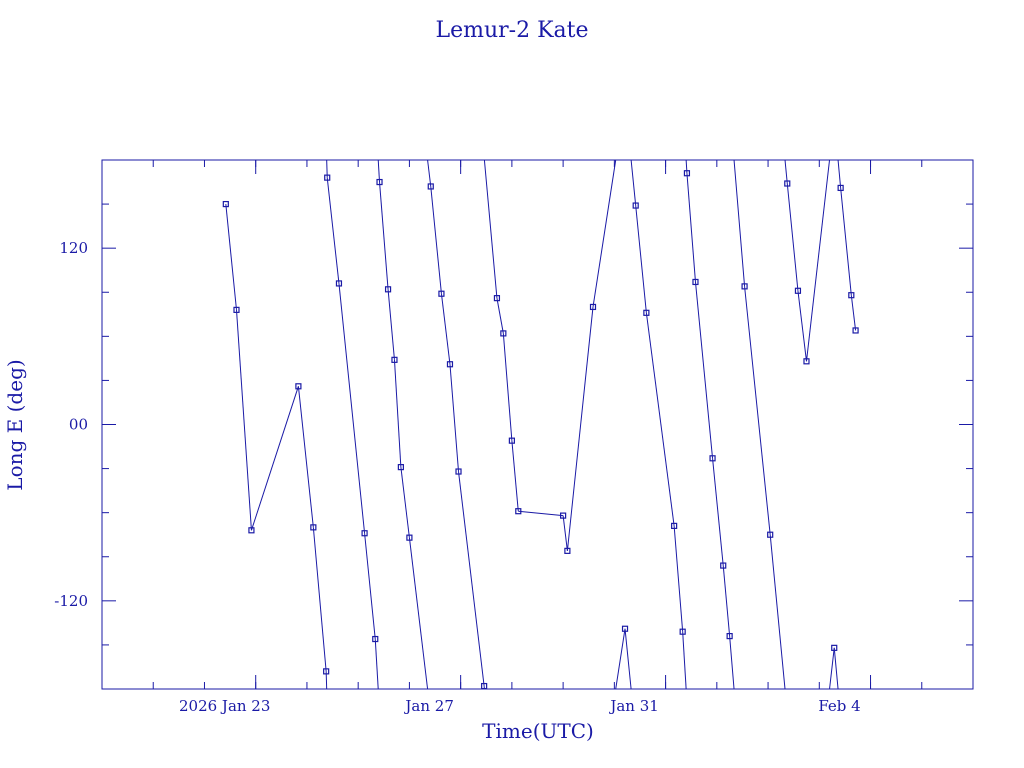 The image size is (1024, 768). Describe the element at coordinates (511, 30) in the screenshot. I see `chart-title: Lemur-2 Kate` at that location.